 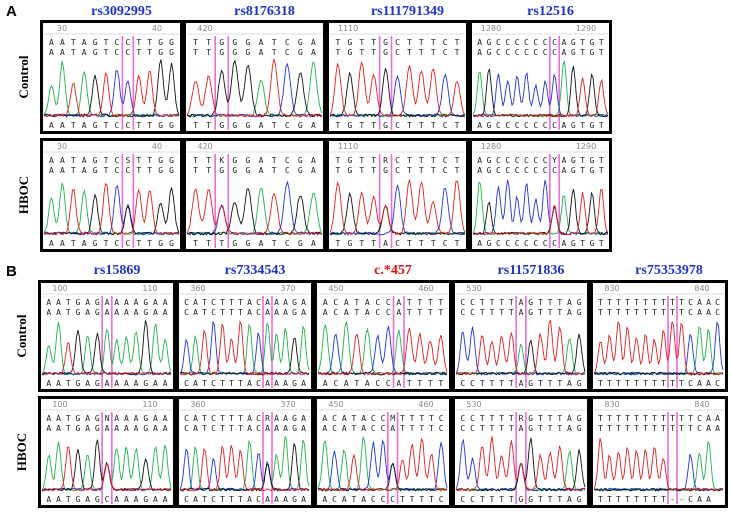 I want to click on row-label: HBOC, so click(x=23, y=195).